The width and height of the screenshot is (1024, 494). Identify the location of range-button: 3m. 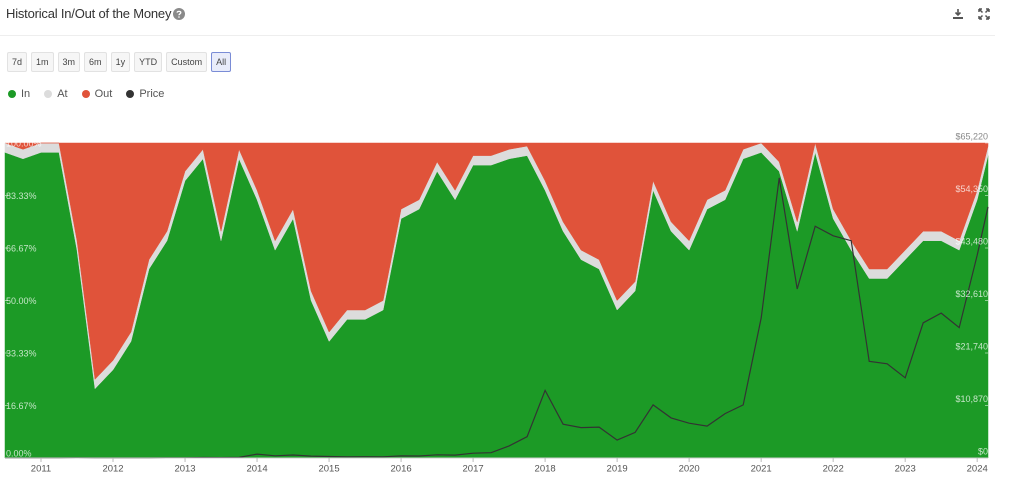
(69, 62).